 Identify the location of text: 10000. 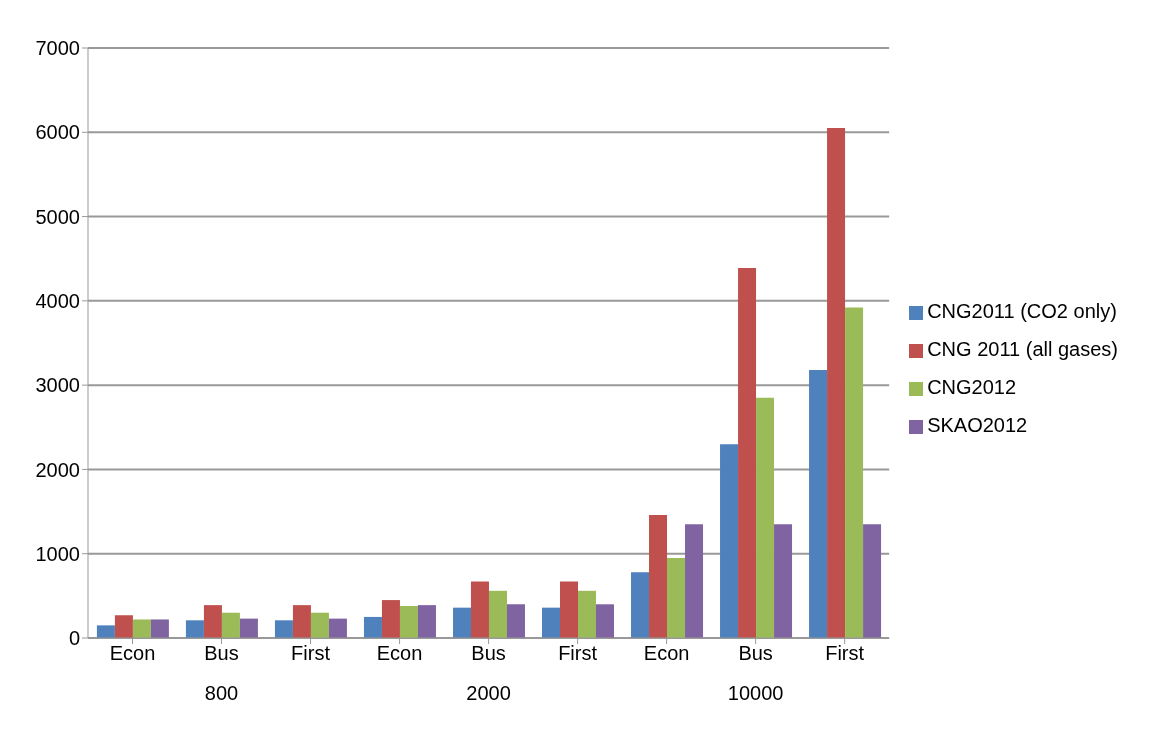
(755, 693).